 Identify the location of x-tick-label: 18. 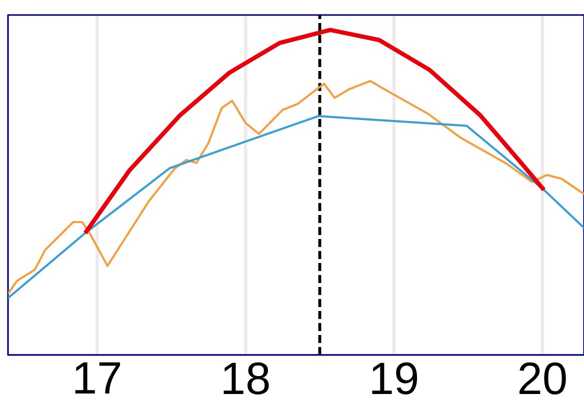
(246, 378).